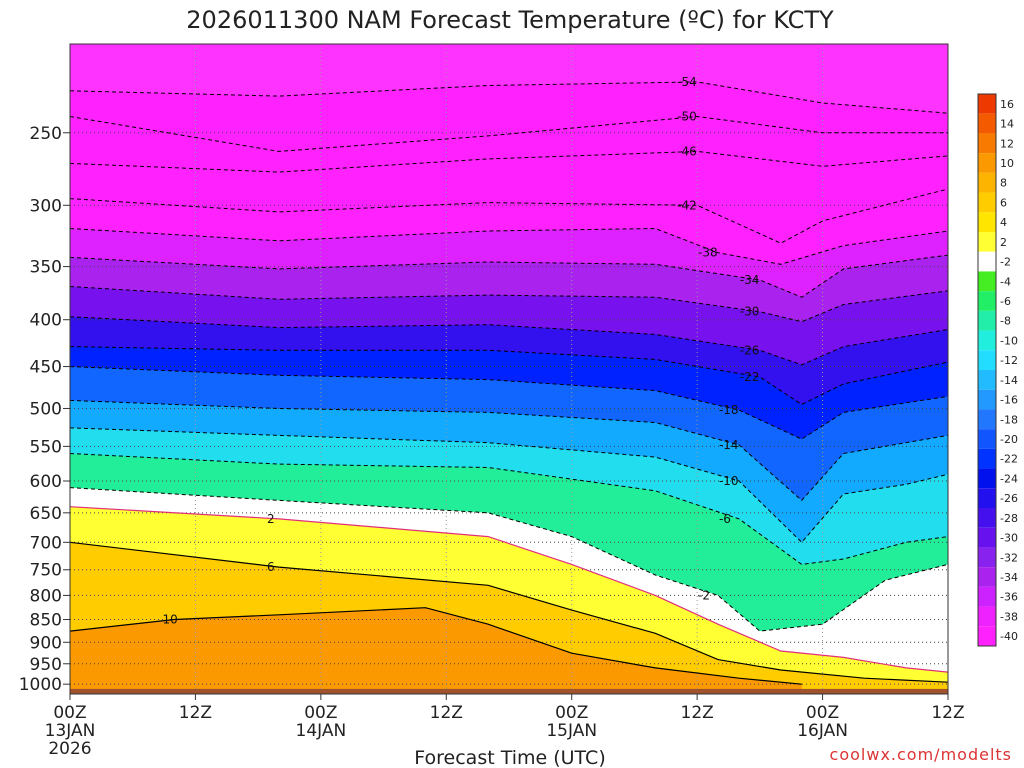  What do you see at coordinates (987, 320) in the screenshot?
I see `colorbar-swatch--8` at bounding box center [987, 320].